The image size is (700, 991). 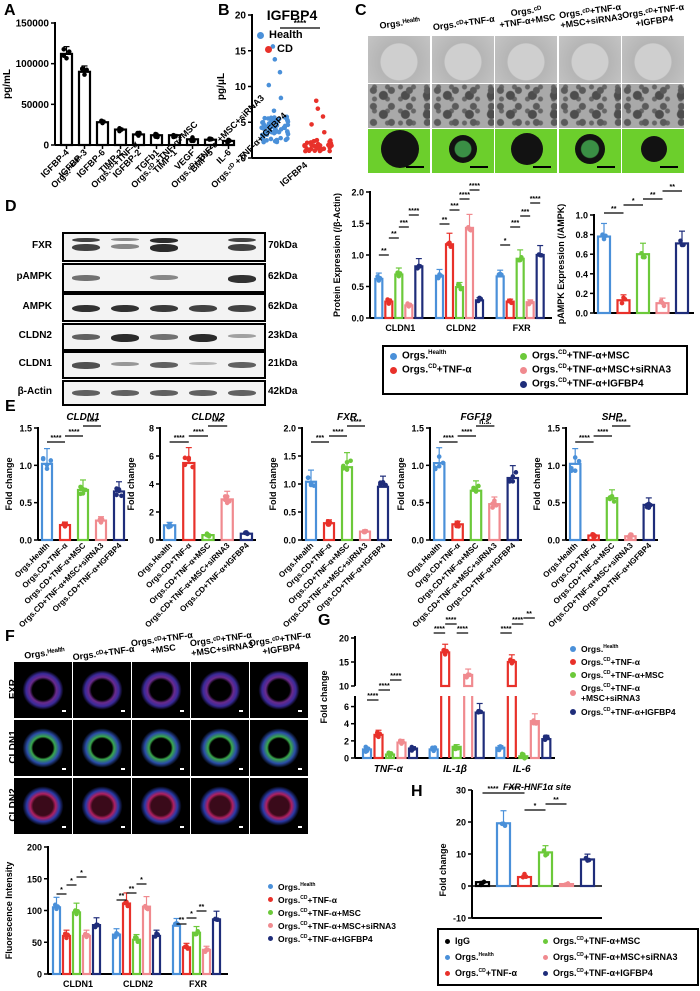 I want to click on svg-text: FXR, so click(x=198, y=984).